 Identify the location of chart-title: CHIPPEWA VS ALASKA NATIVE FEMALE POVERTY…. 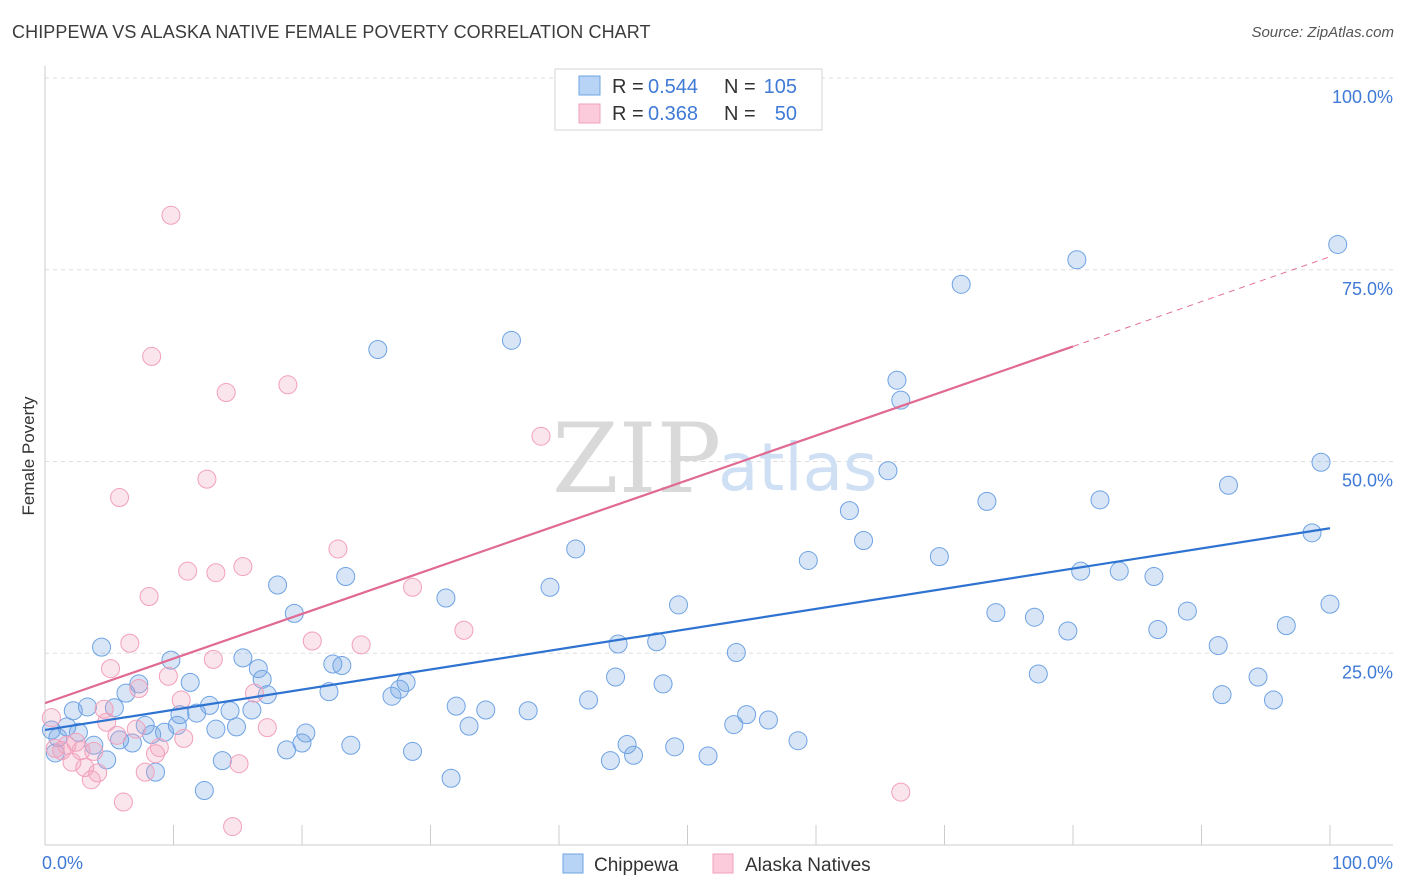
(331, 32).